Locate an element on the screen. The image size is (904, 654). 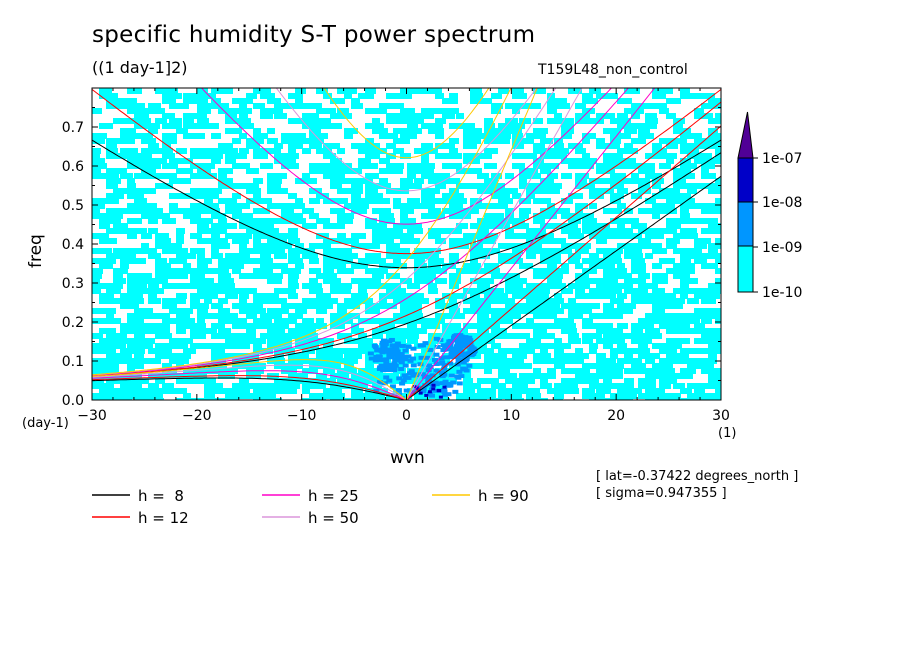
colorbar: 1e-10 1e-09 1e-08 1e-07 is located at coordinates (769, 206).